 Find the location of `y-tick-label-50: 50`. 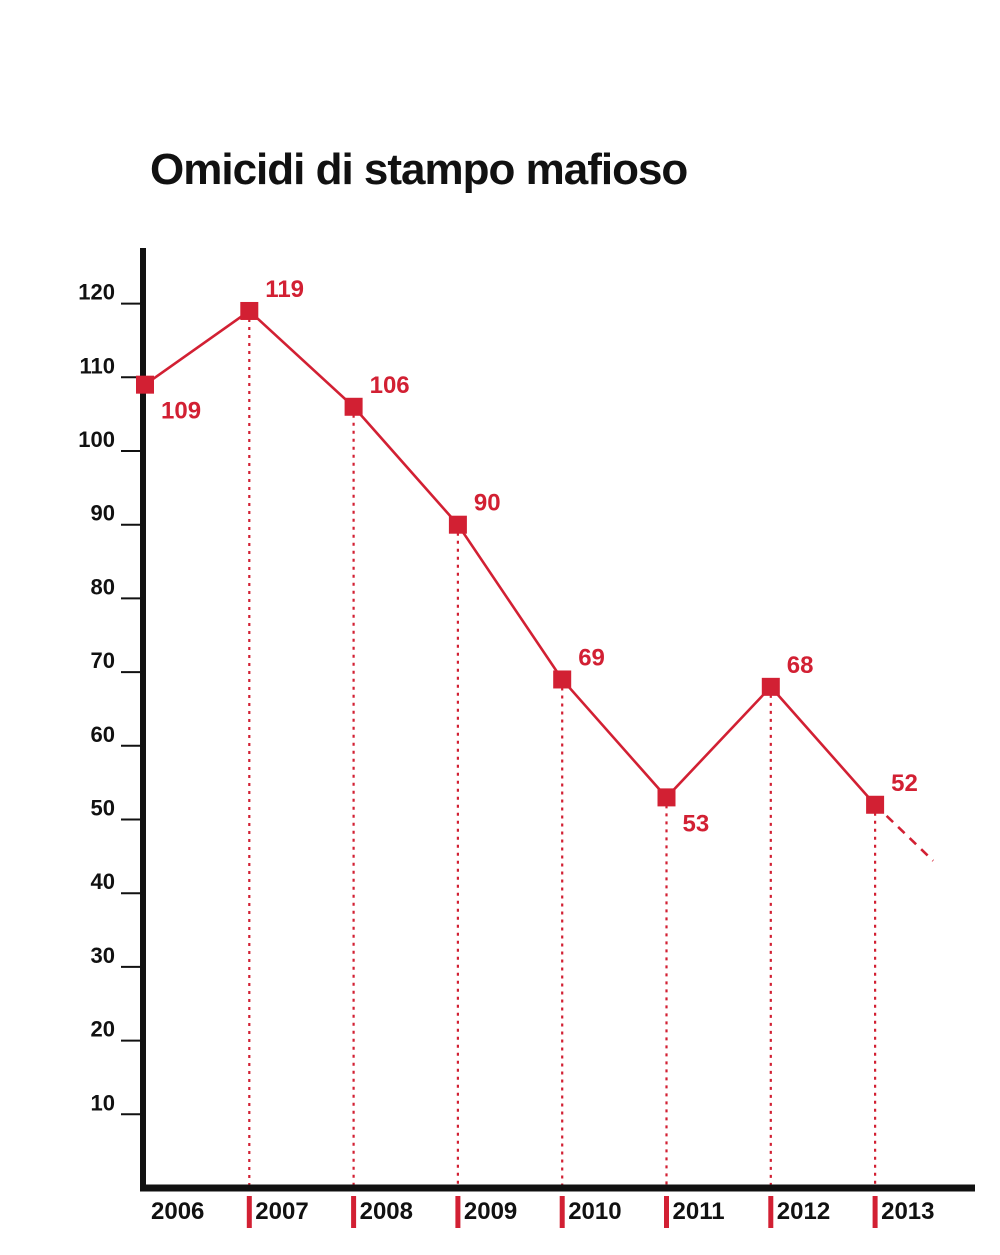

y-tick-label-50: 50 is located at coordinates (103, 808).